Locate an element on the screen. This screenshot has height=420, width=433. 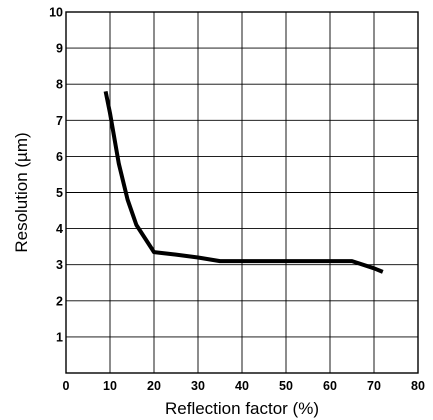
x-tick-label: 60 is located at coordinates (330, 386).